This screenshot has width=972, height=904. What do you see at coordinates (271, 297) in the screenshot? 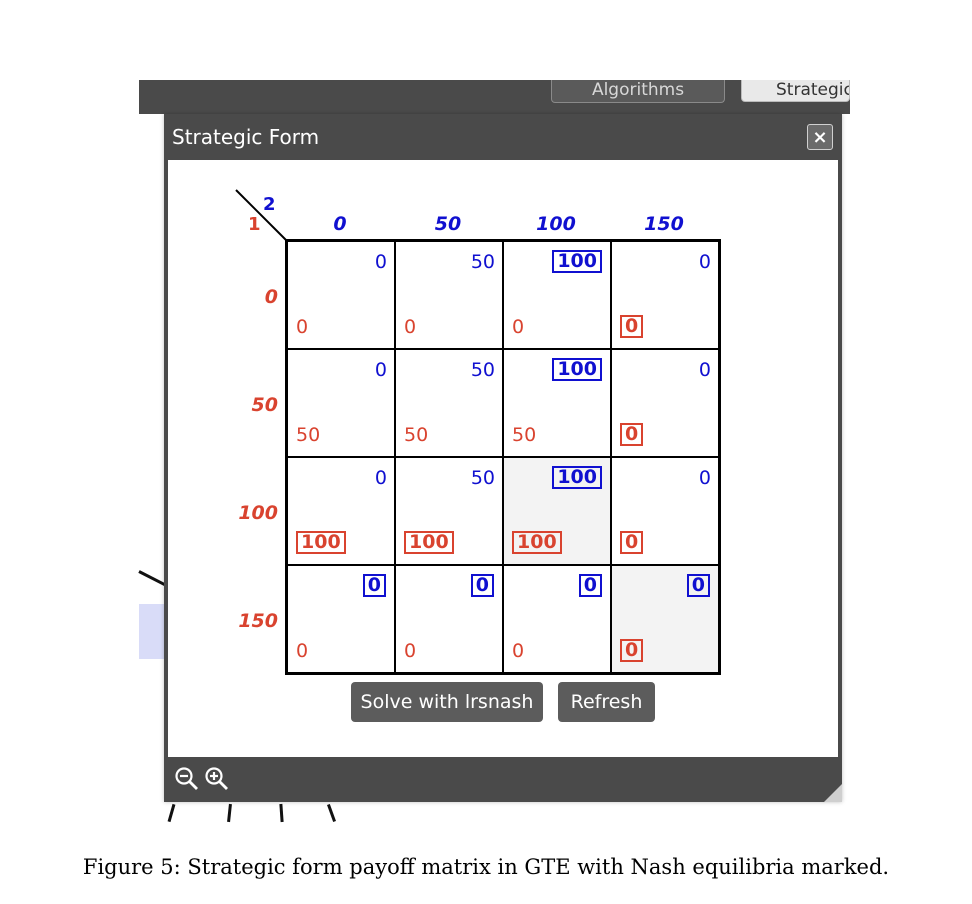
I see `row-strategy-label: 0` at bounding box center [271, 297].